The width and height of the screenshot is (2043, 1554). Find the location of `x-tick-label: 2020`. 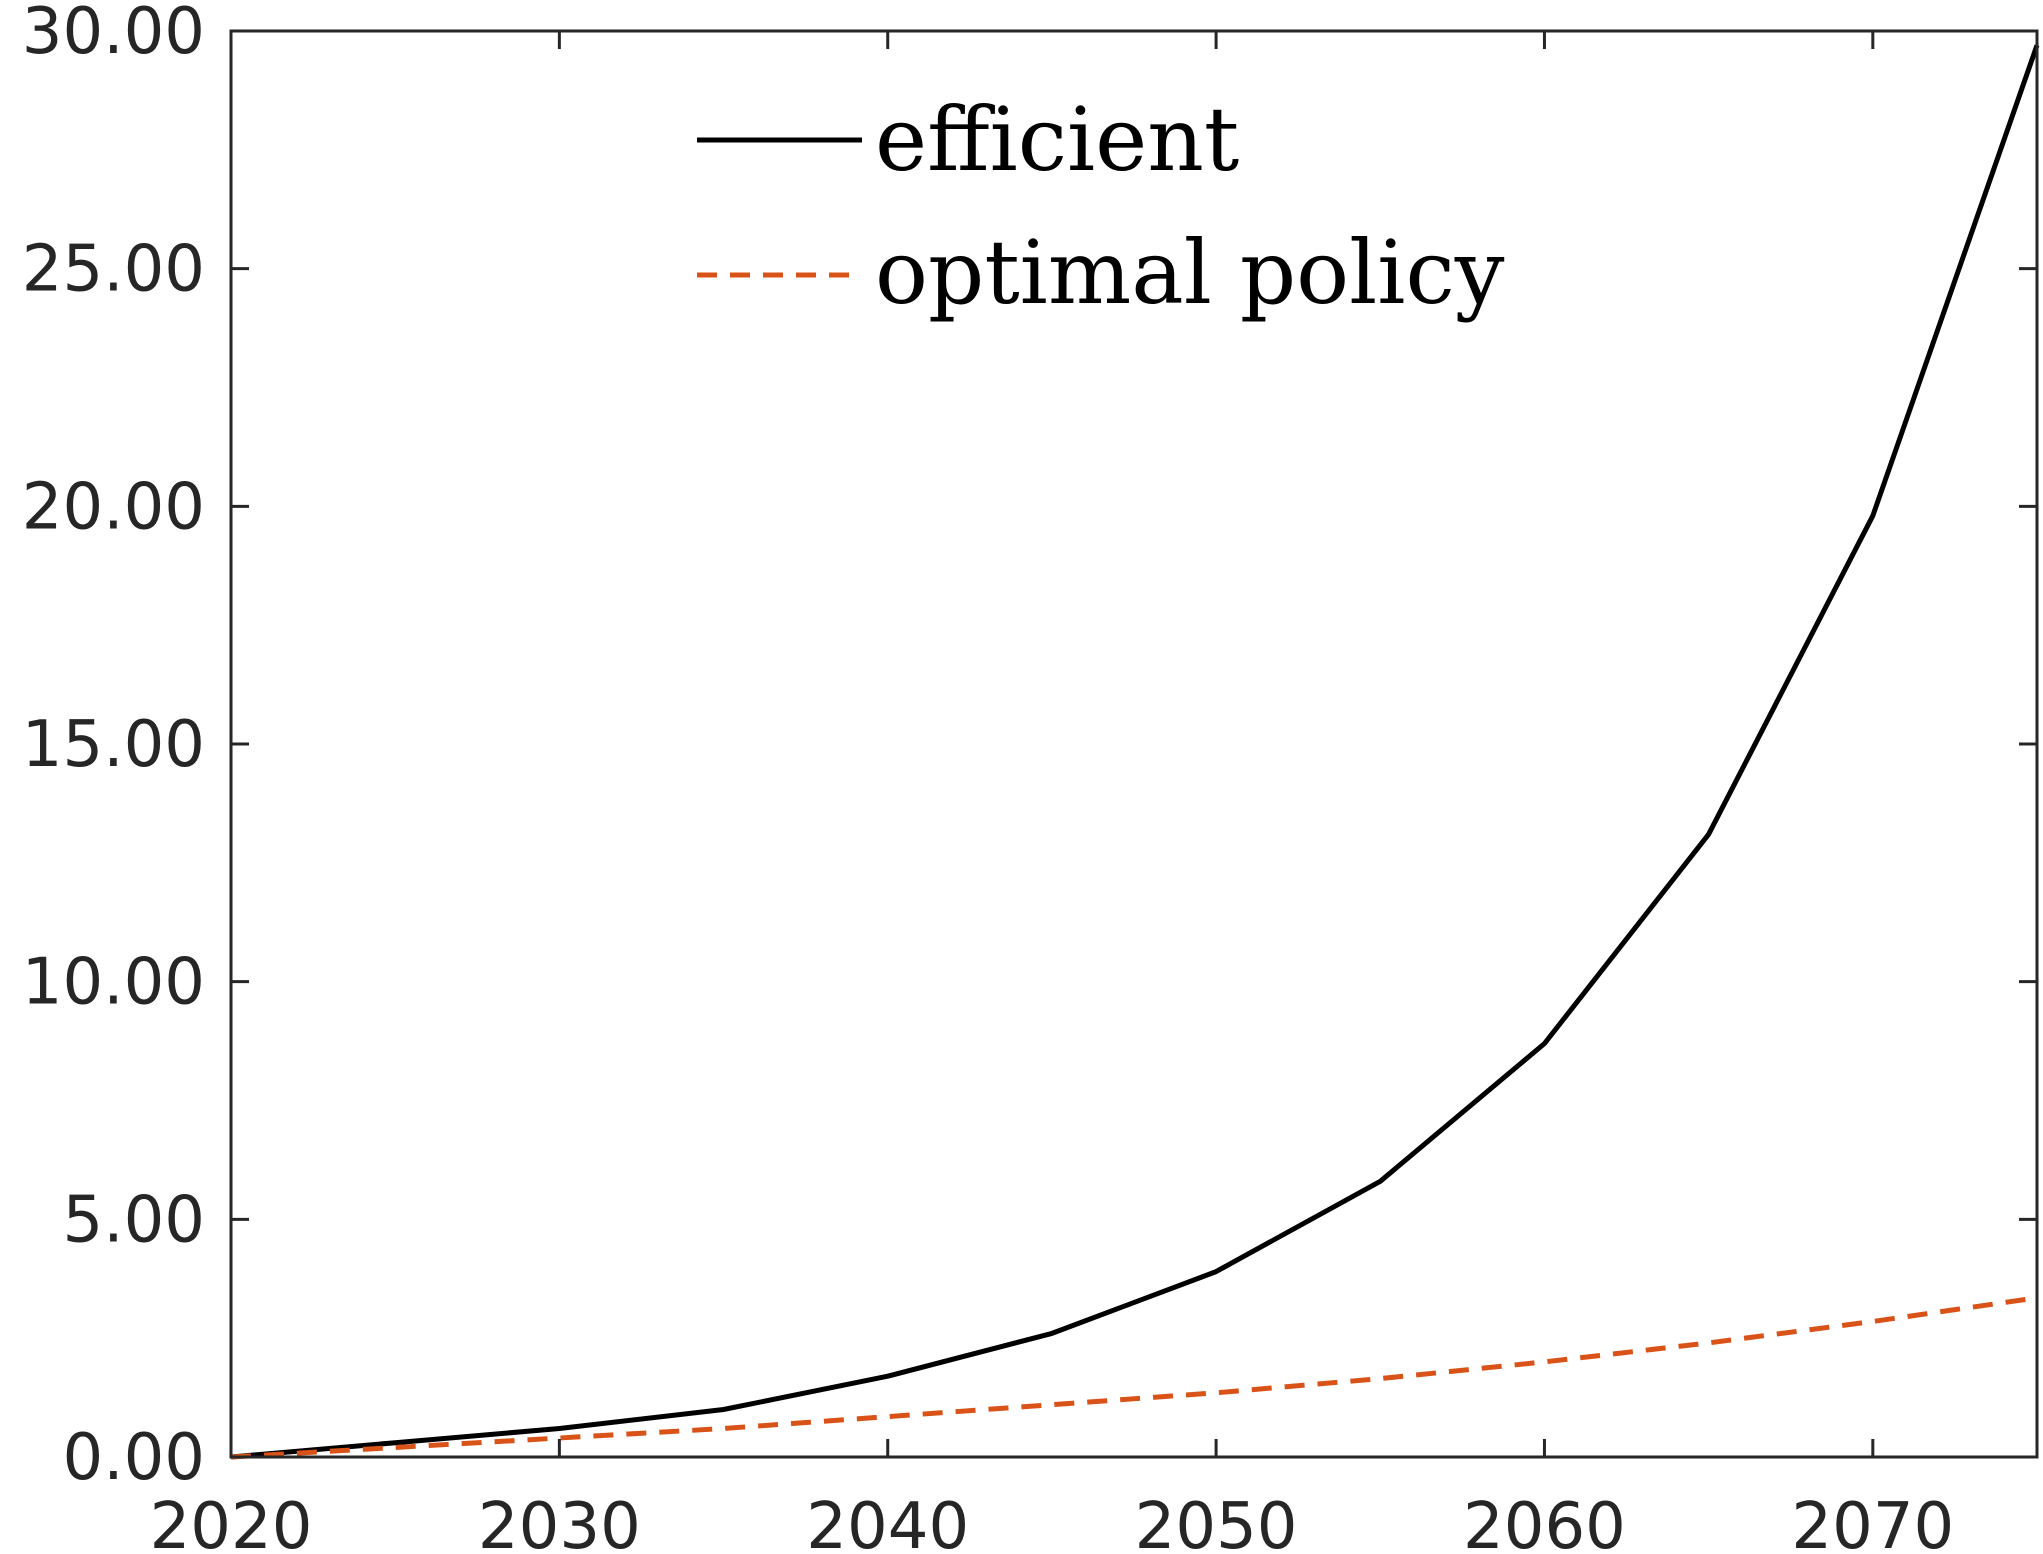

x-tick-label: 2020 is located at coordinates (231, 1522).